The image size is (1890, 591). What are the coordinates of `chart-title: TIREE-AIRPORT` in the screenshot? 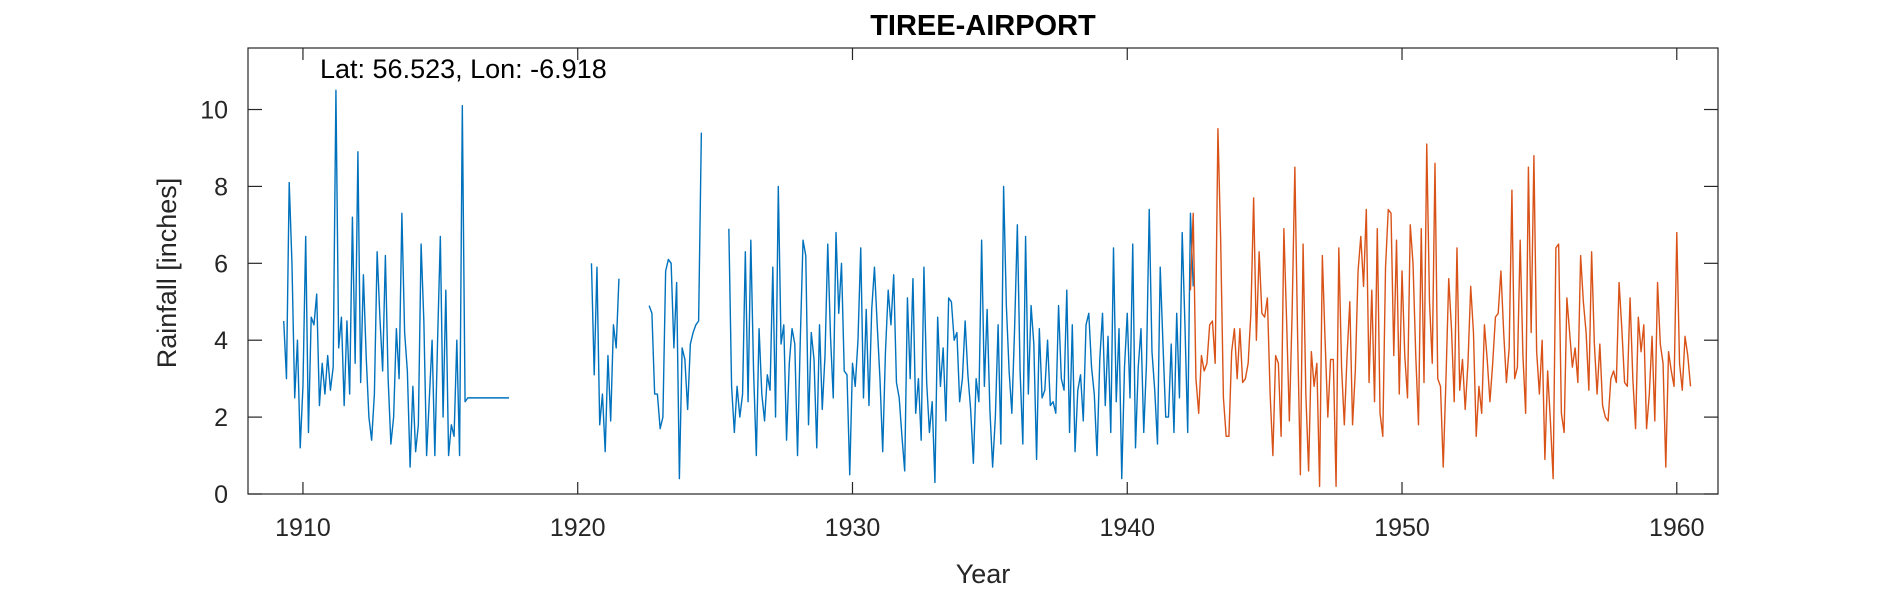 It's located at (983, 26).